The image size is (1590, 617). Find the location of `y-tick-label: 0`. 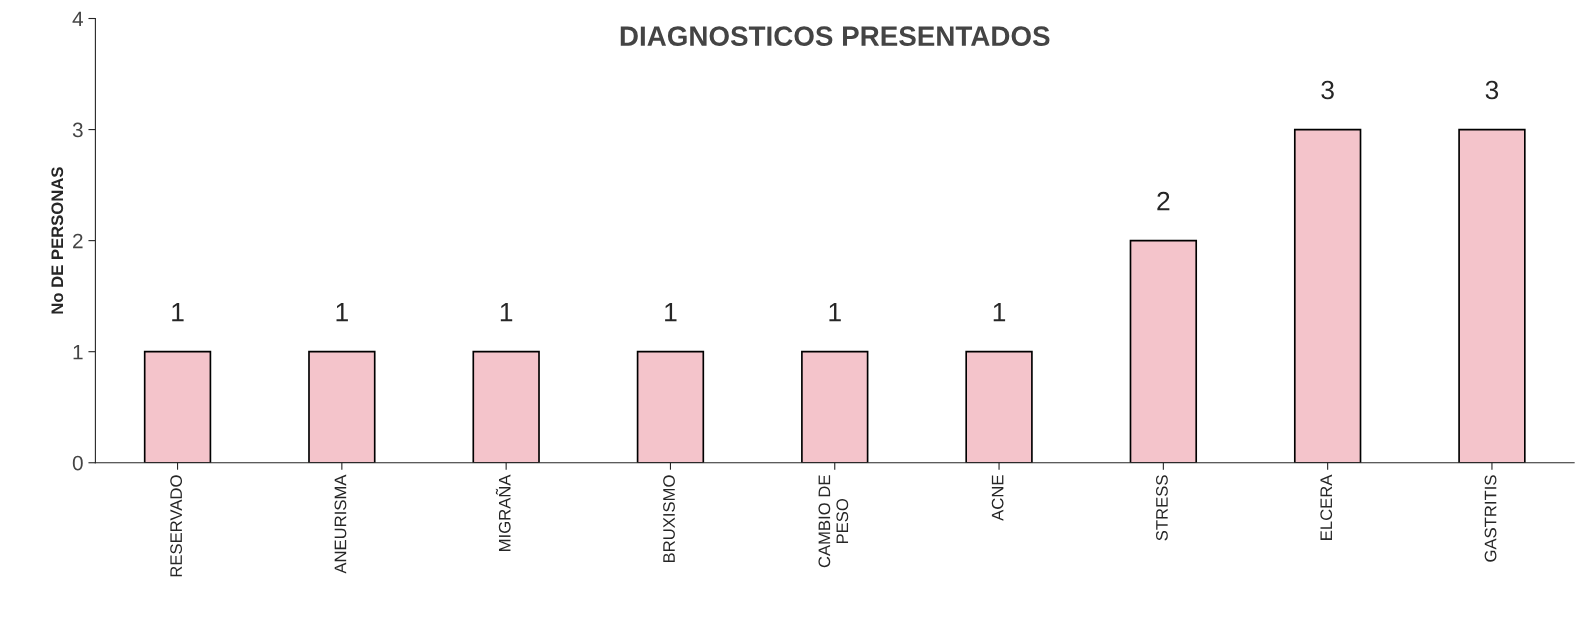

y-tick-label: 0 is located at coordinates (77, 463).